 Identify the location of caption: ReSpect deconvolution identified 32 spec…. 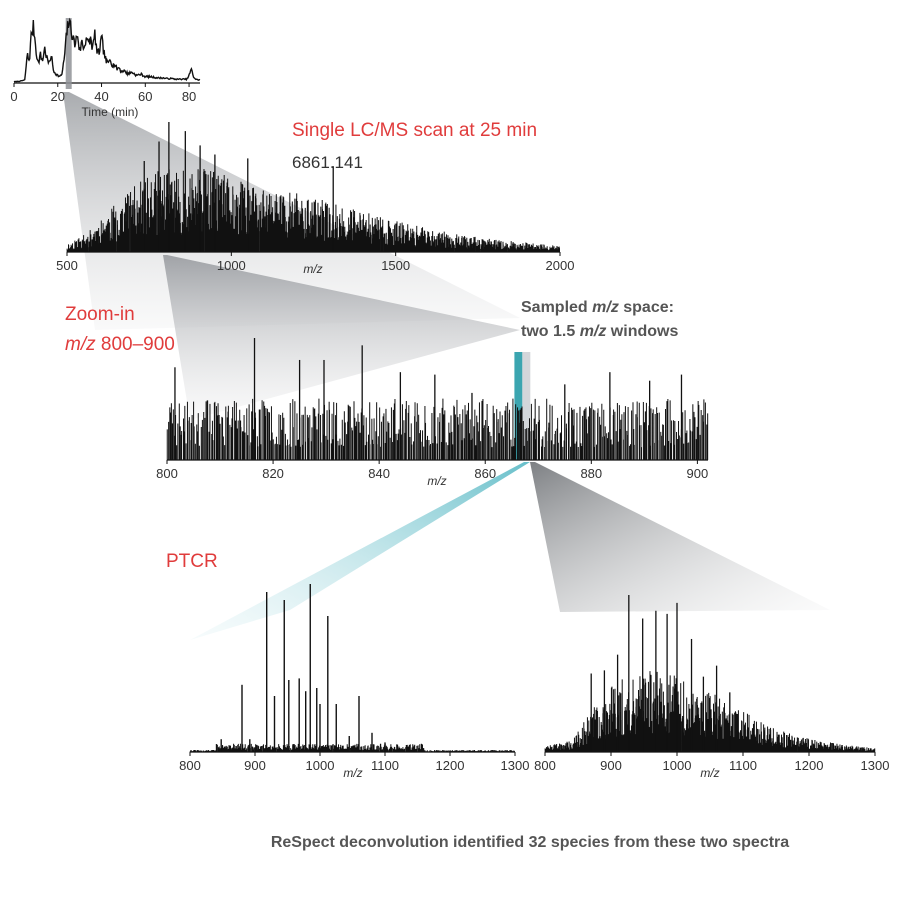
(530, 842).